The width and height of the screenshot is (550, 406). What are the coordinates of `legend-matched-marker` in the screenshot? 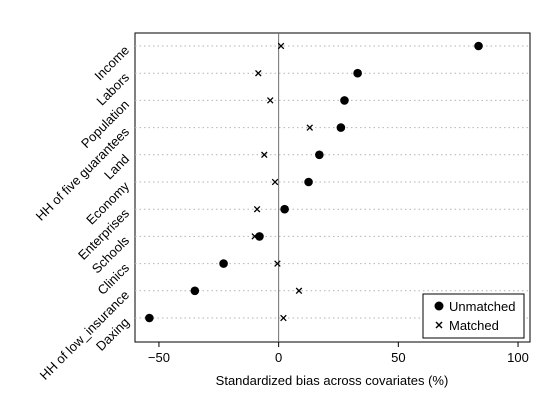 It's located at (439, 325).